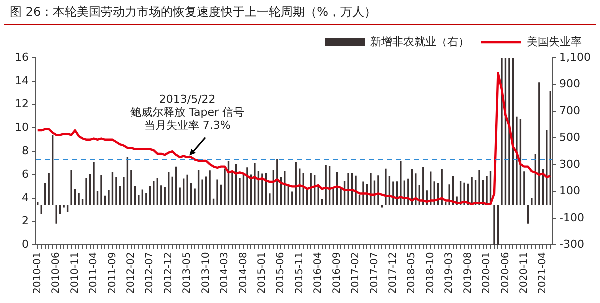 The image size is (600, 303). What do you see at coordinates (225, 273) in the screenshot?
I see `x-tick-label: 2014-03` at bounding box center [225, 273].